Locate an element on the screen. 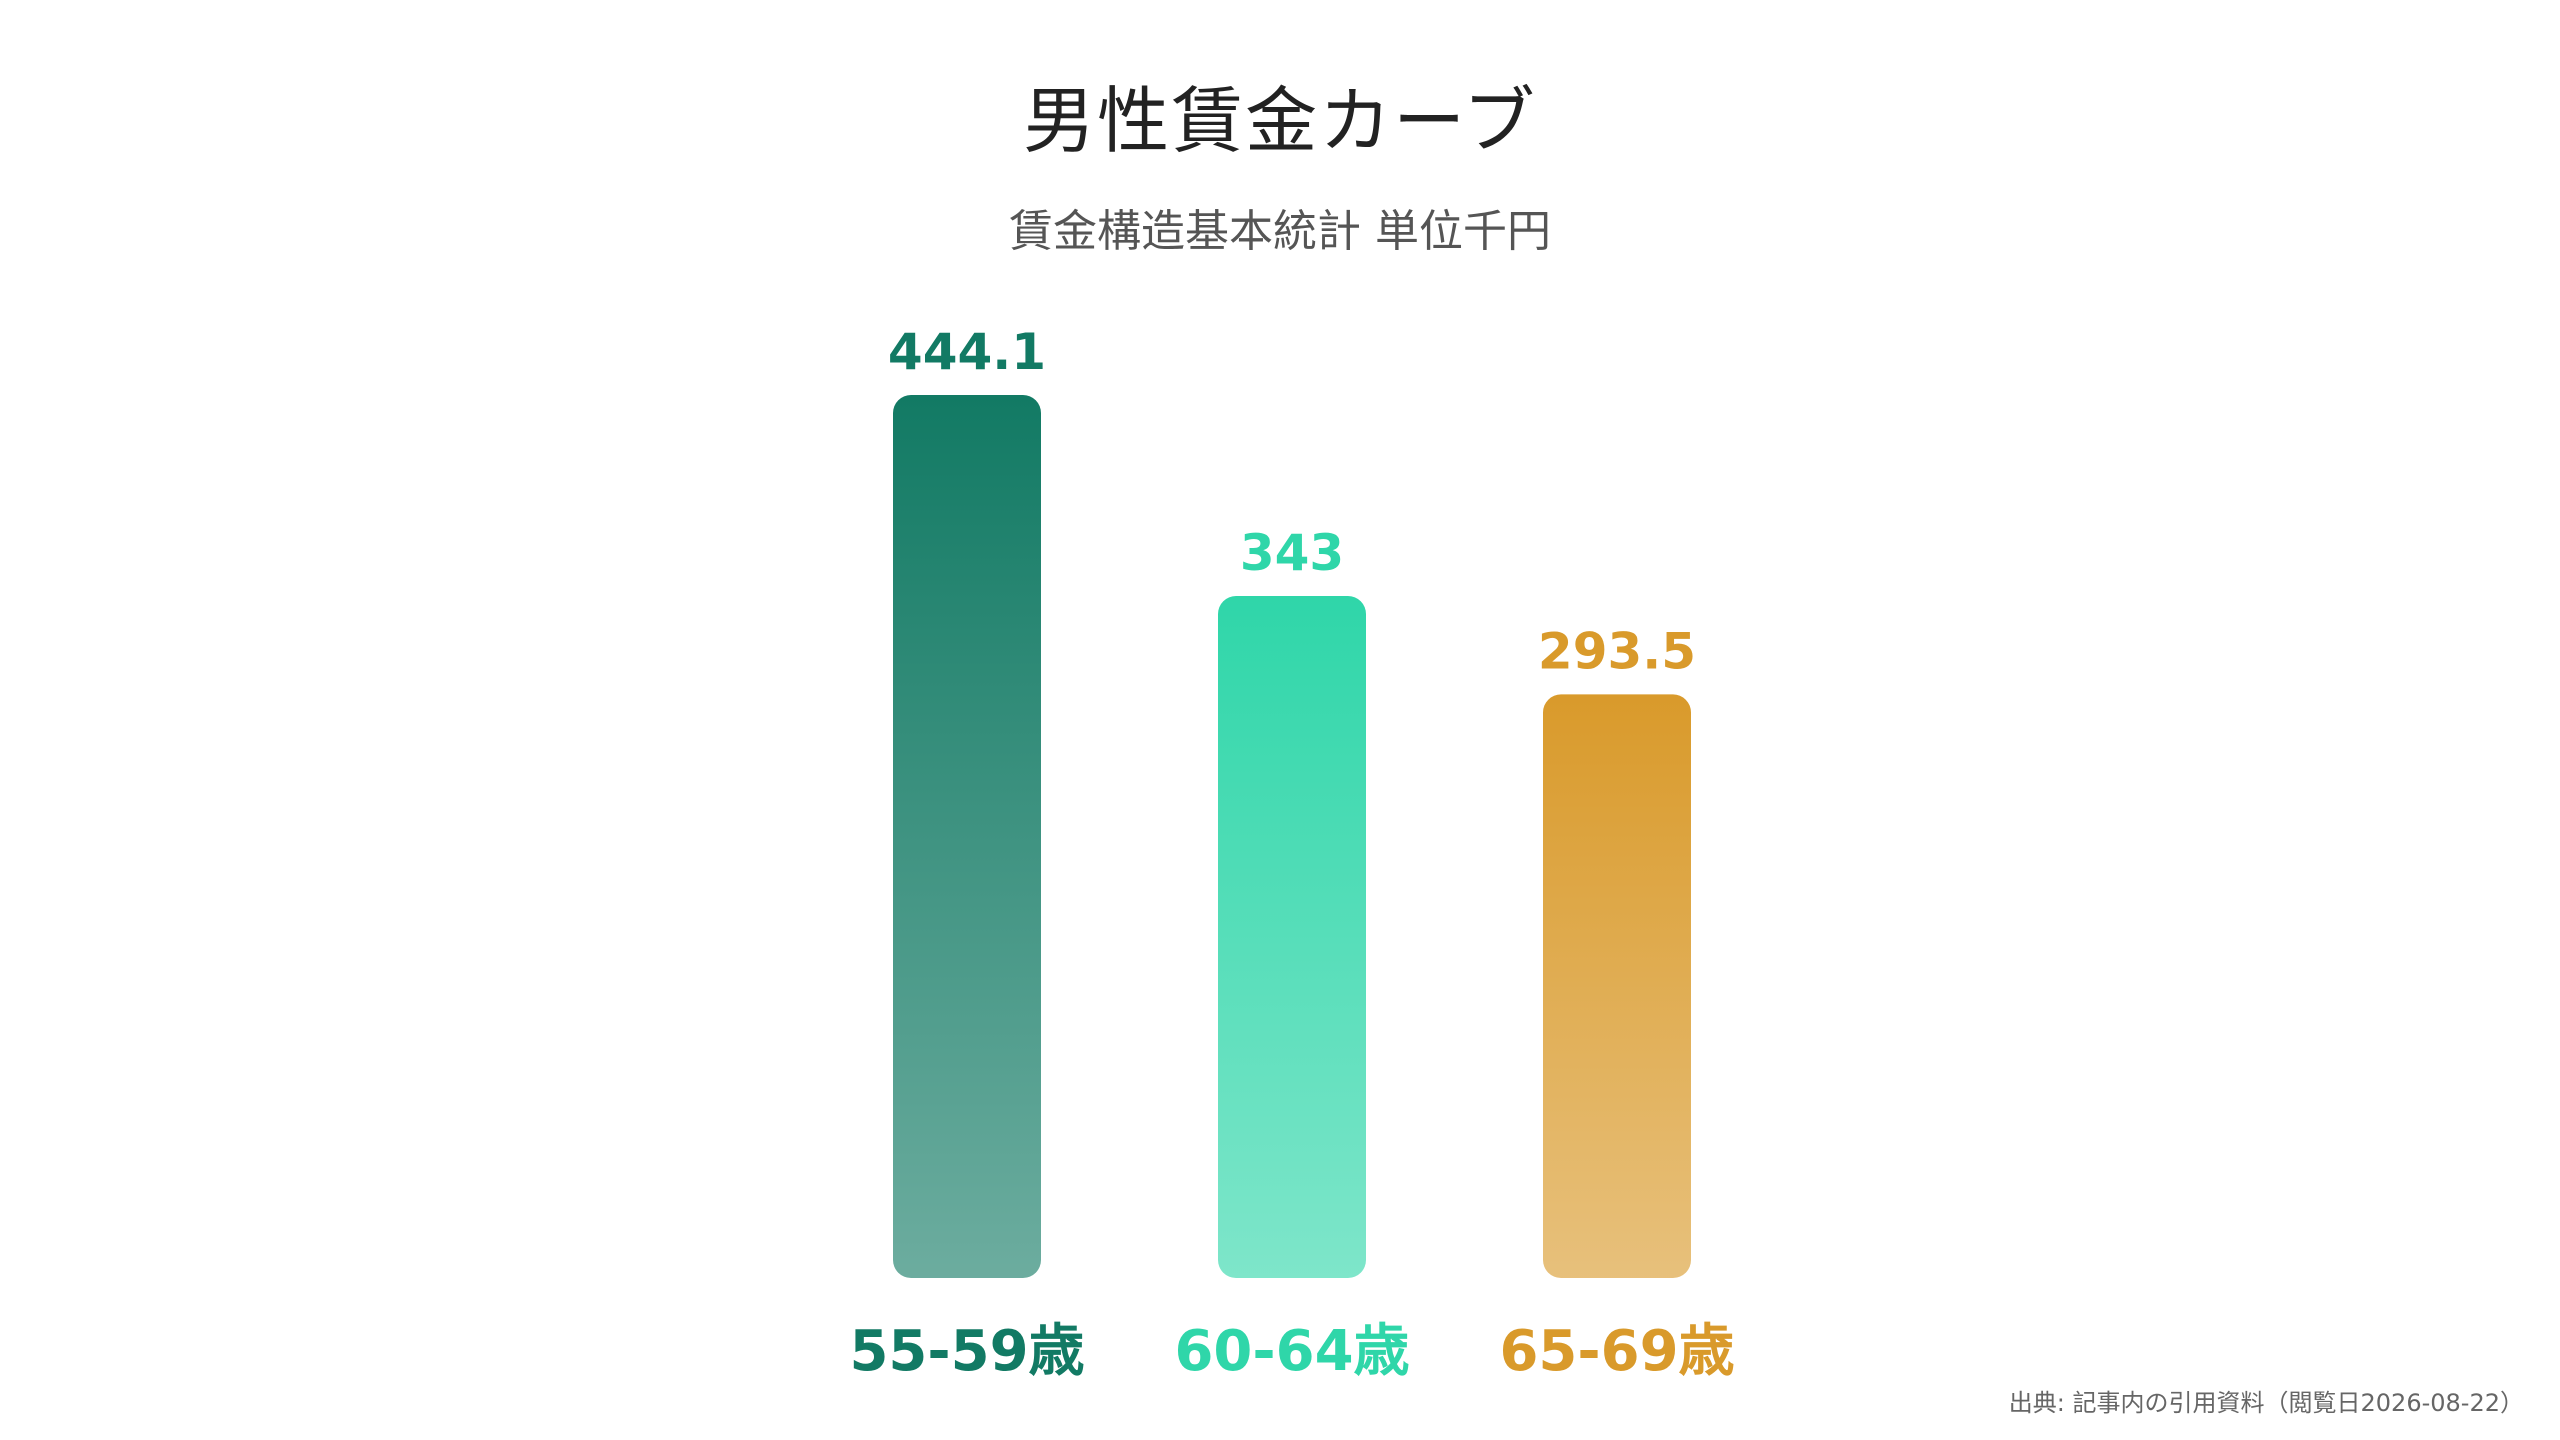 Image resolution: width=2560 pixels, height=1440 pixels. category-label-2: 60-64歳 is located at coordinates (1291, 1351).